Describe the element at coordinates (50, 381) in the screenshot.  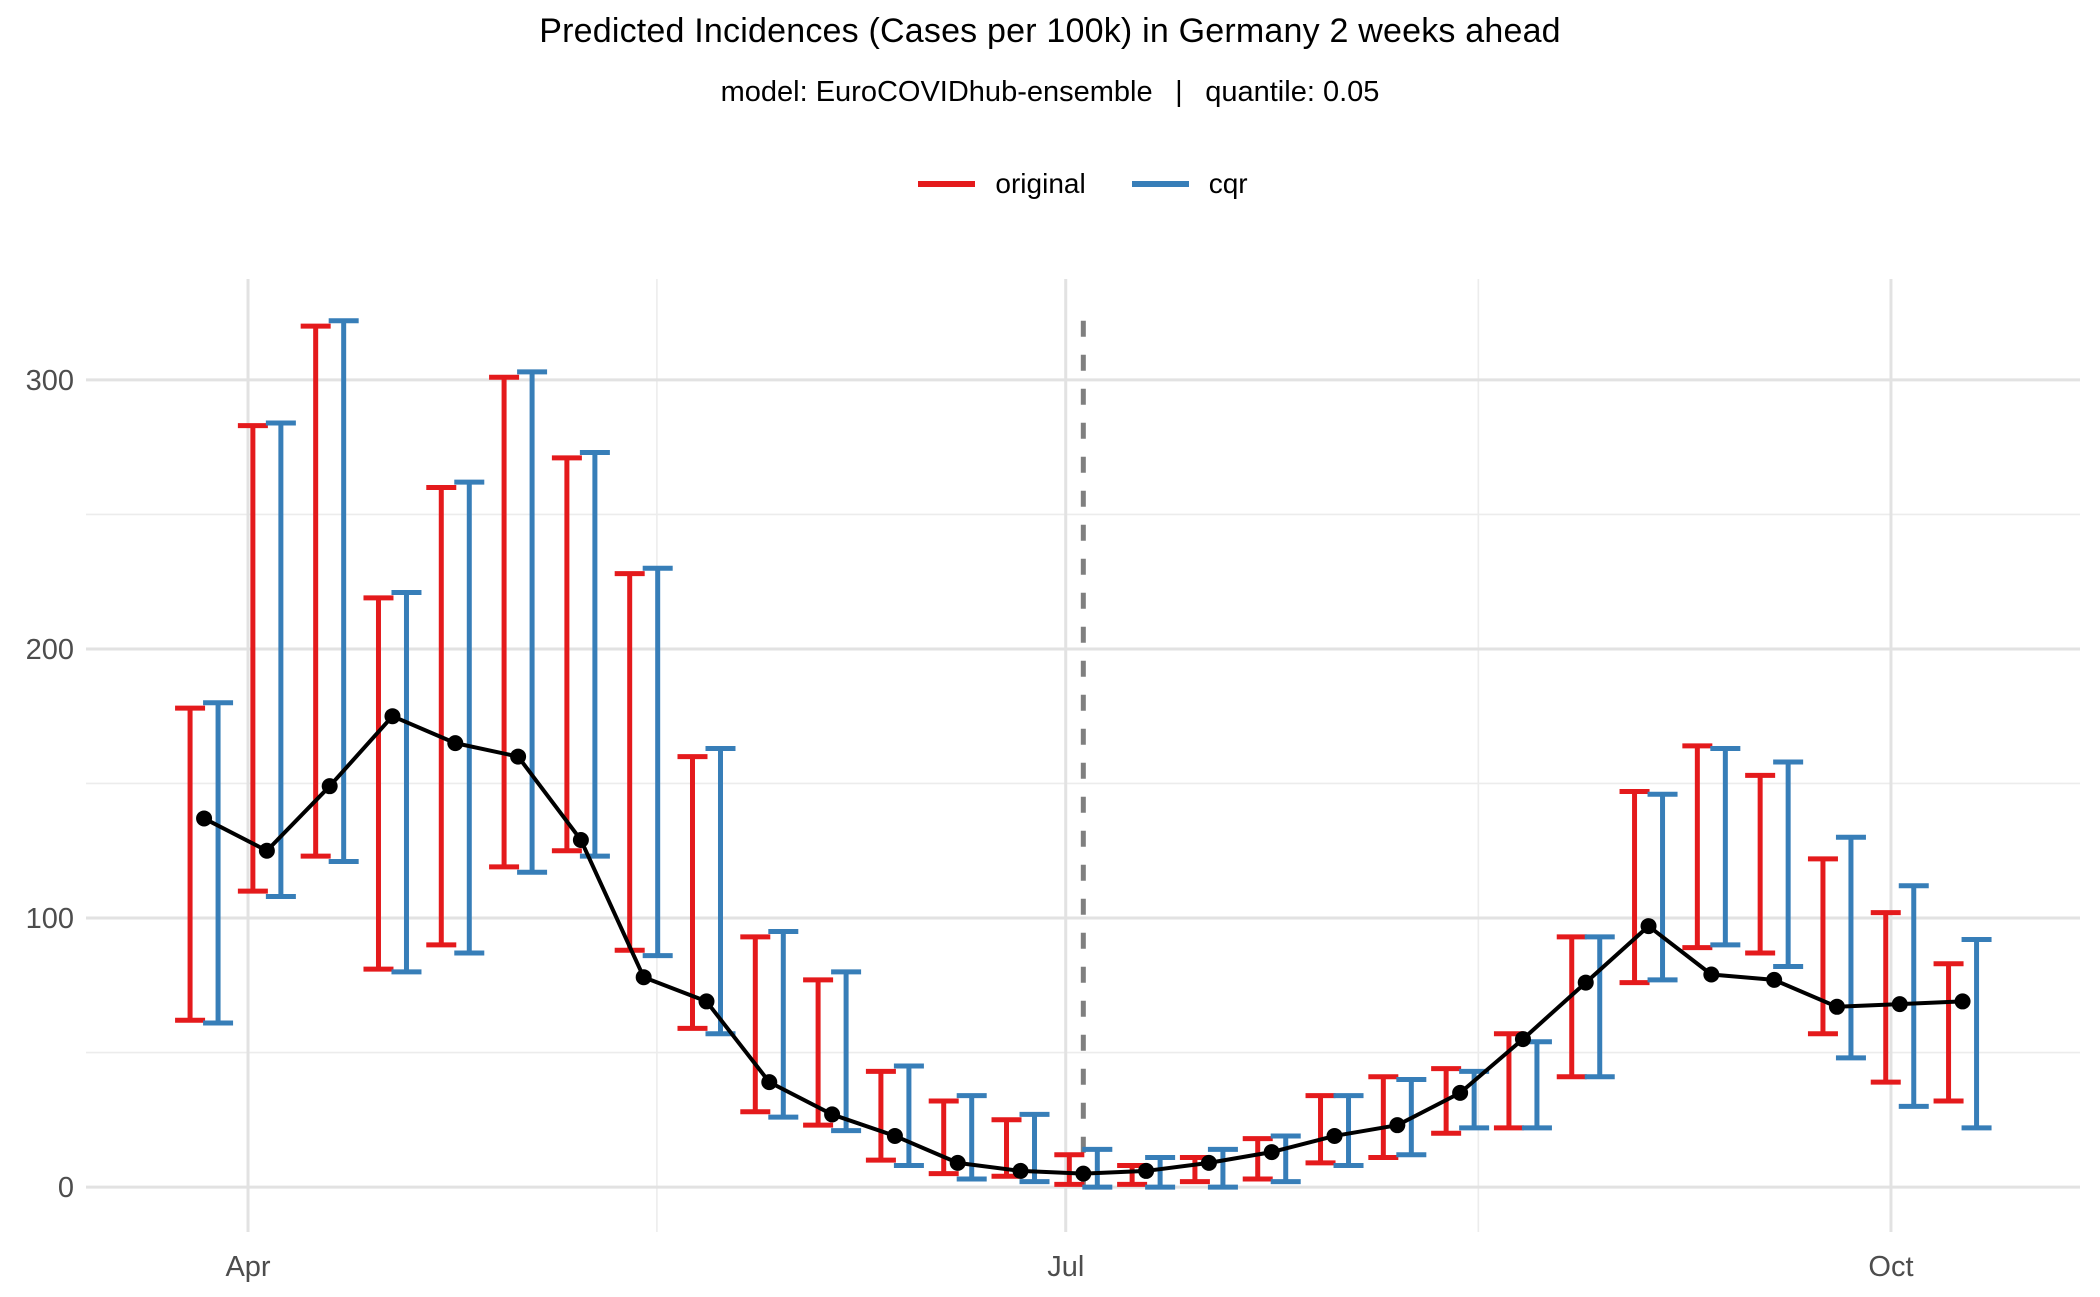
I see `y-tick-label-300: 300` at that location.